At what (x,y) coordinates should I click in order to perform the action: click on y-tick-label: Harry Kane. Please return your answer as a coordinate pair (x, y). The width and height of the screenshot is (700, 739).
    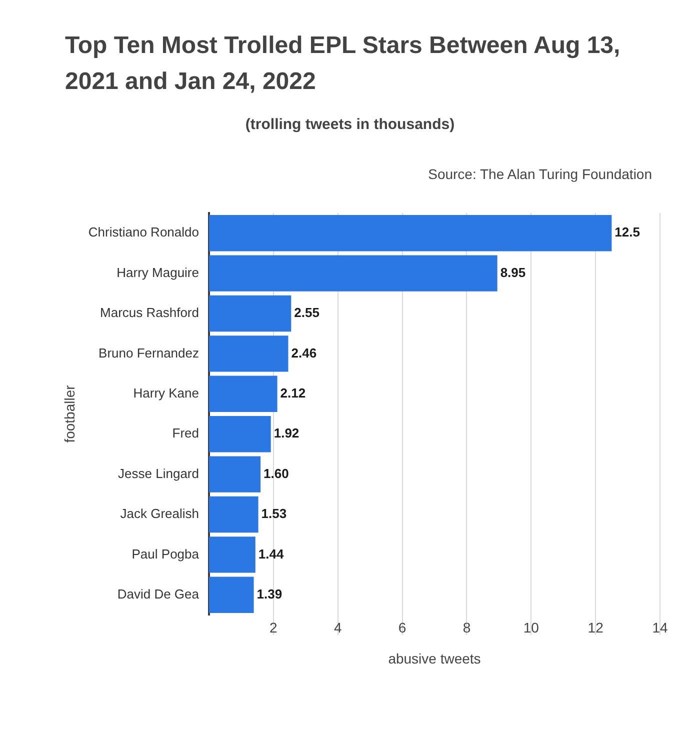
    Looking at the image, I should click on (166, 392).